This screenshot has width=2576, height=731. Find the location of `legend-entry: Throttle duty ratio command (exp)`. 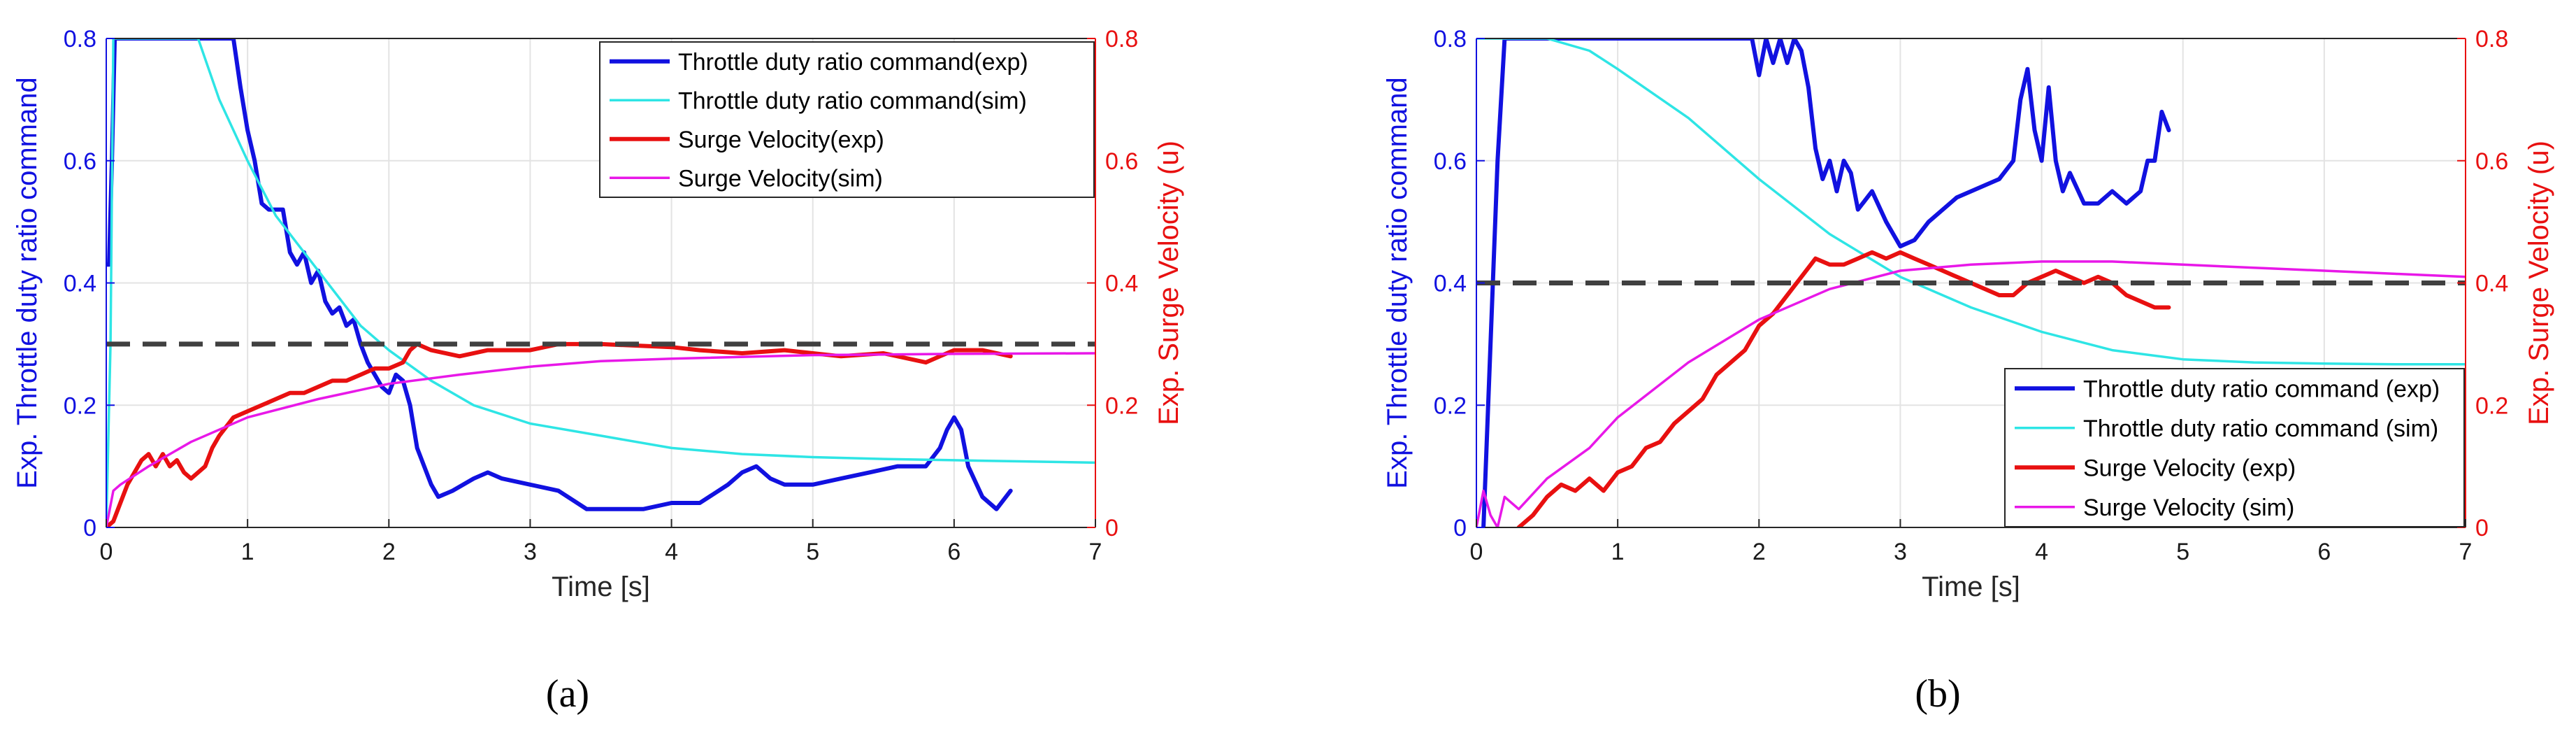

legend-entry: Throttle duty ratio command (exp) is located at coordinates (2261, 389).